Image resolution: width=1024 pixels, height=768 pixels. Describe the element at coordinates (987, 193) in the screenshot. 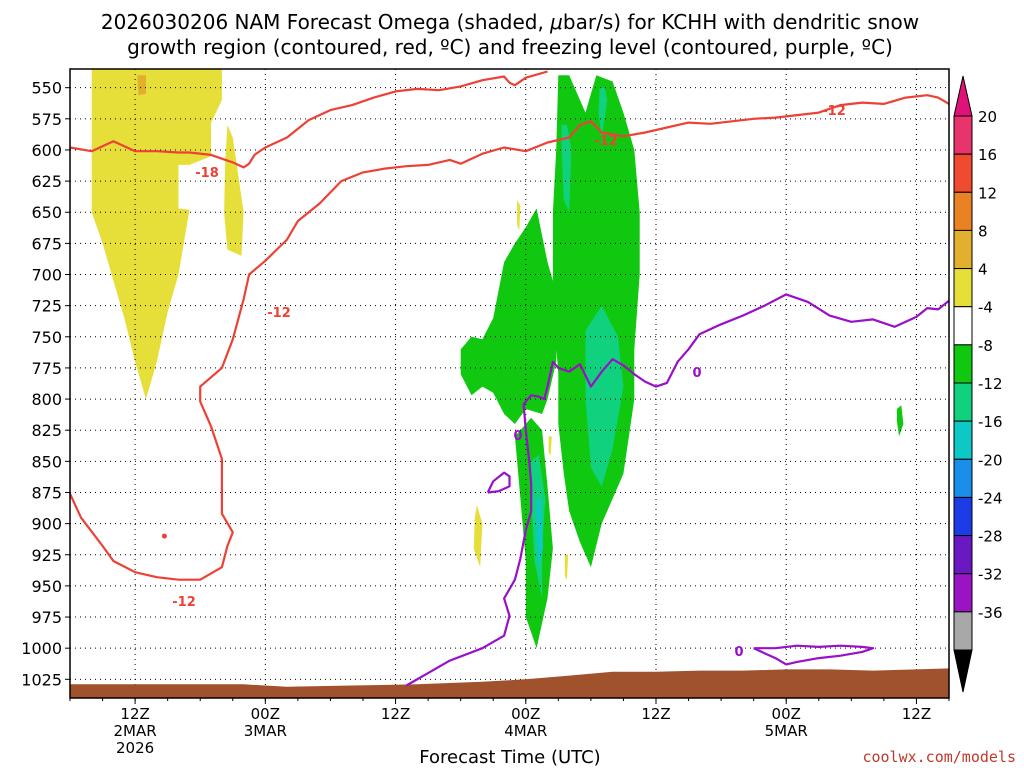

I see `colorbar-label: 12` at that location.